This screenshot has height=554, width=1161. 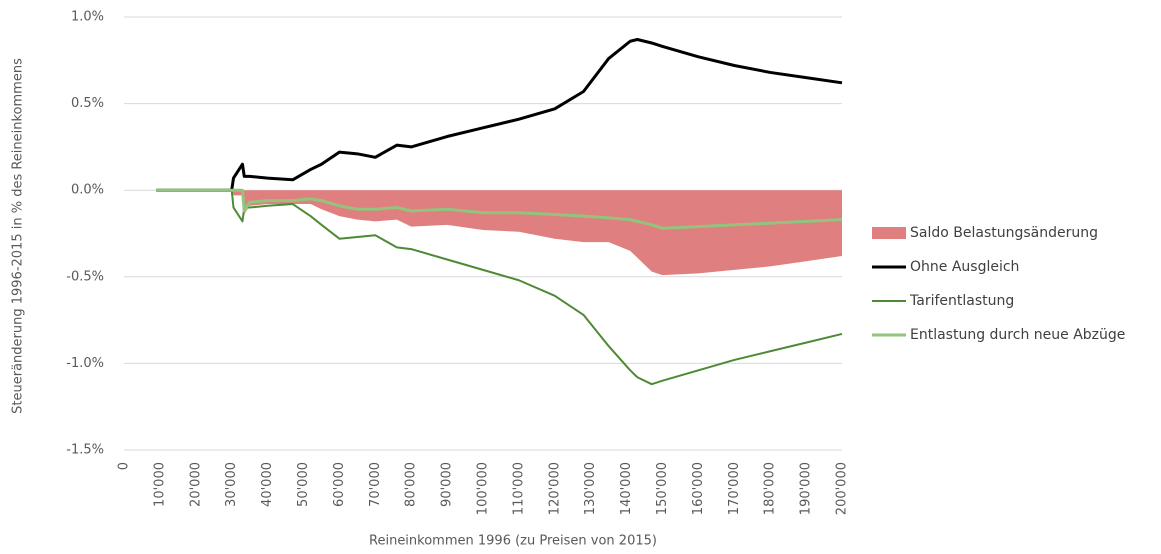 I want to click on x-tick-label: 80'000, so click(x=411, y=484).